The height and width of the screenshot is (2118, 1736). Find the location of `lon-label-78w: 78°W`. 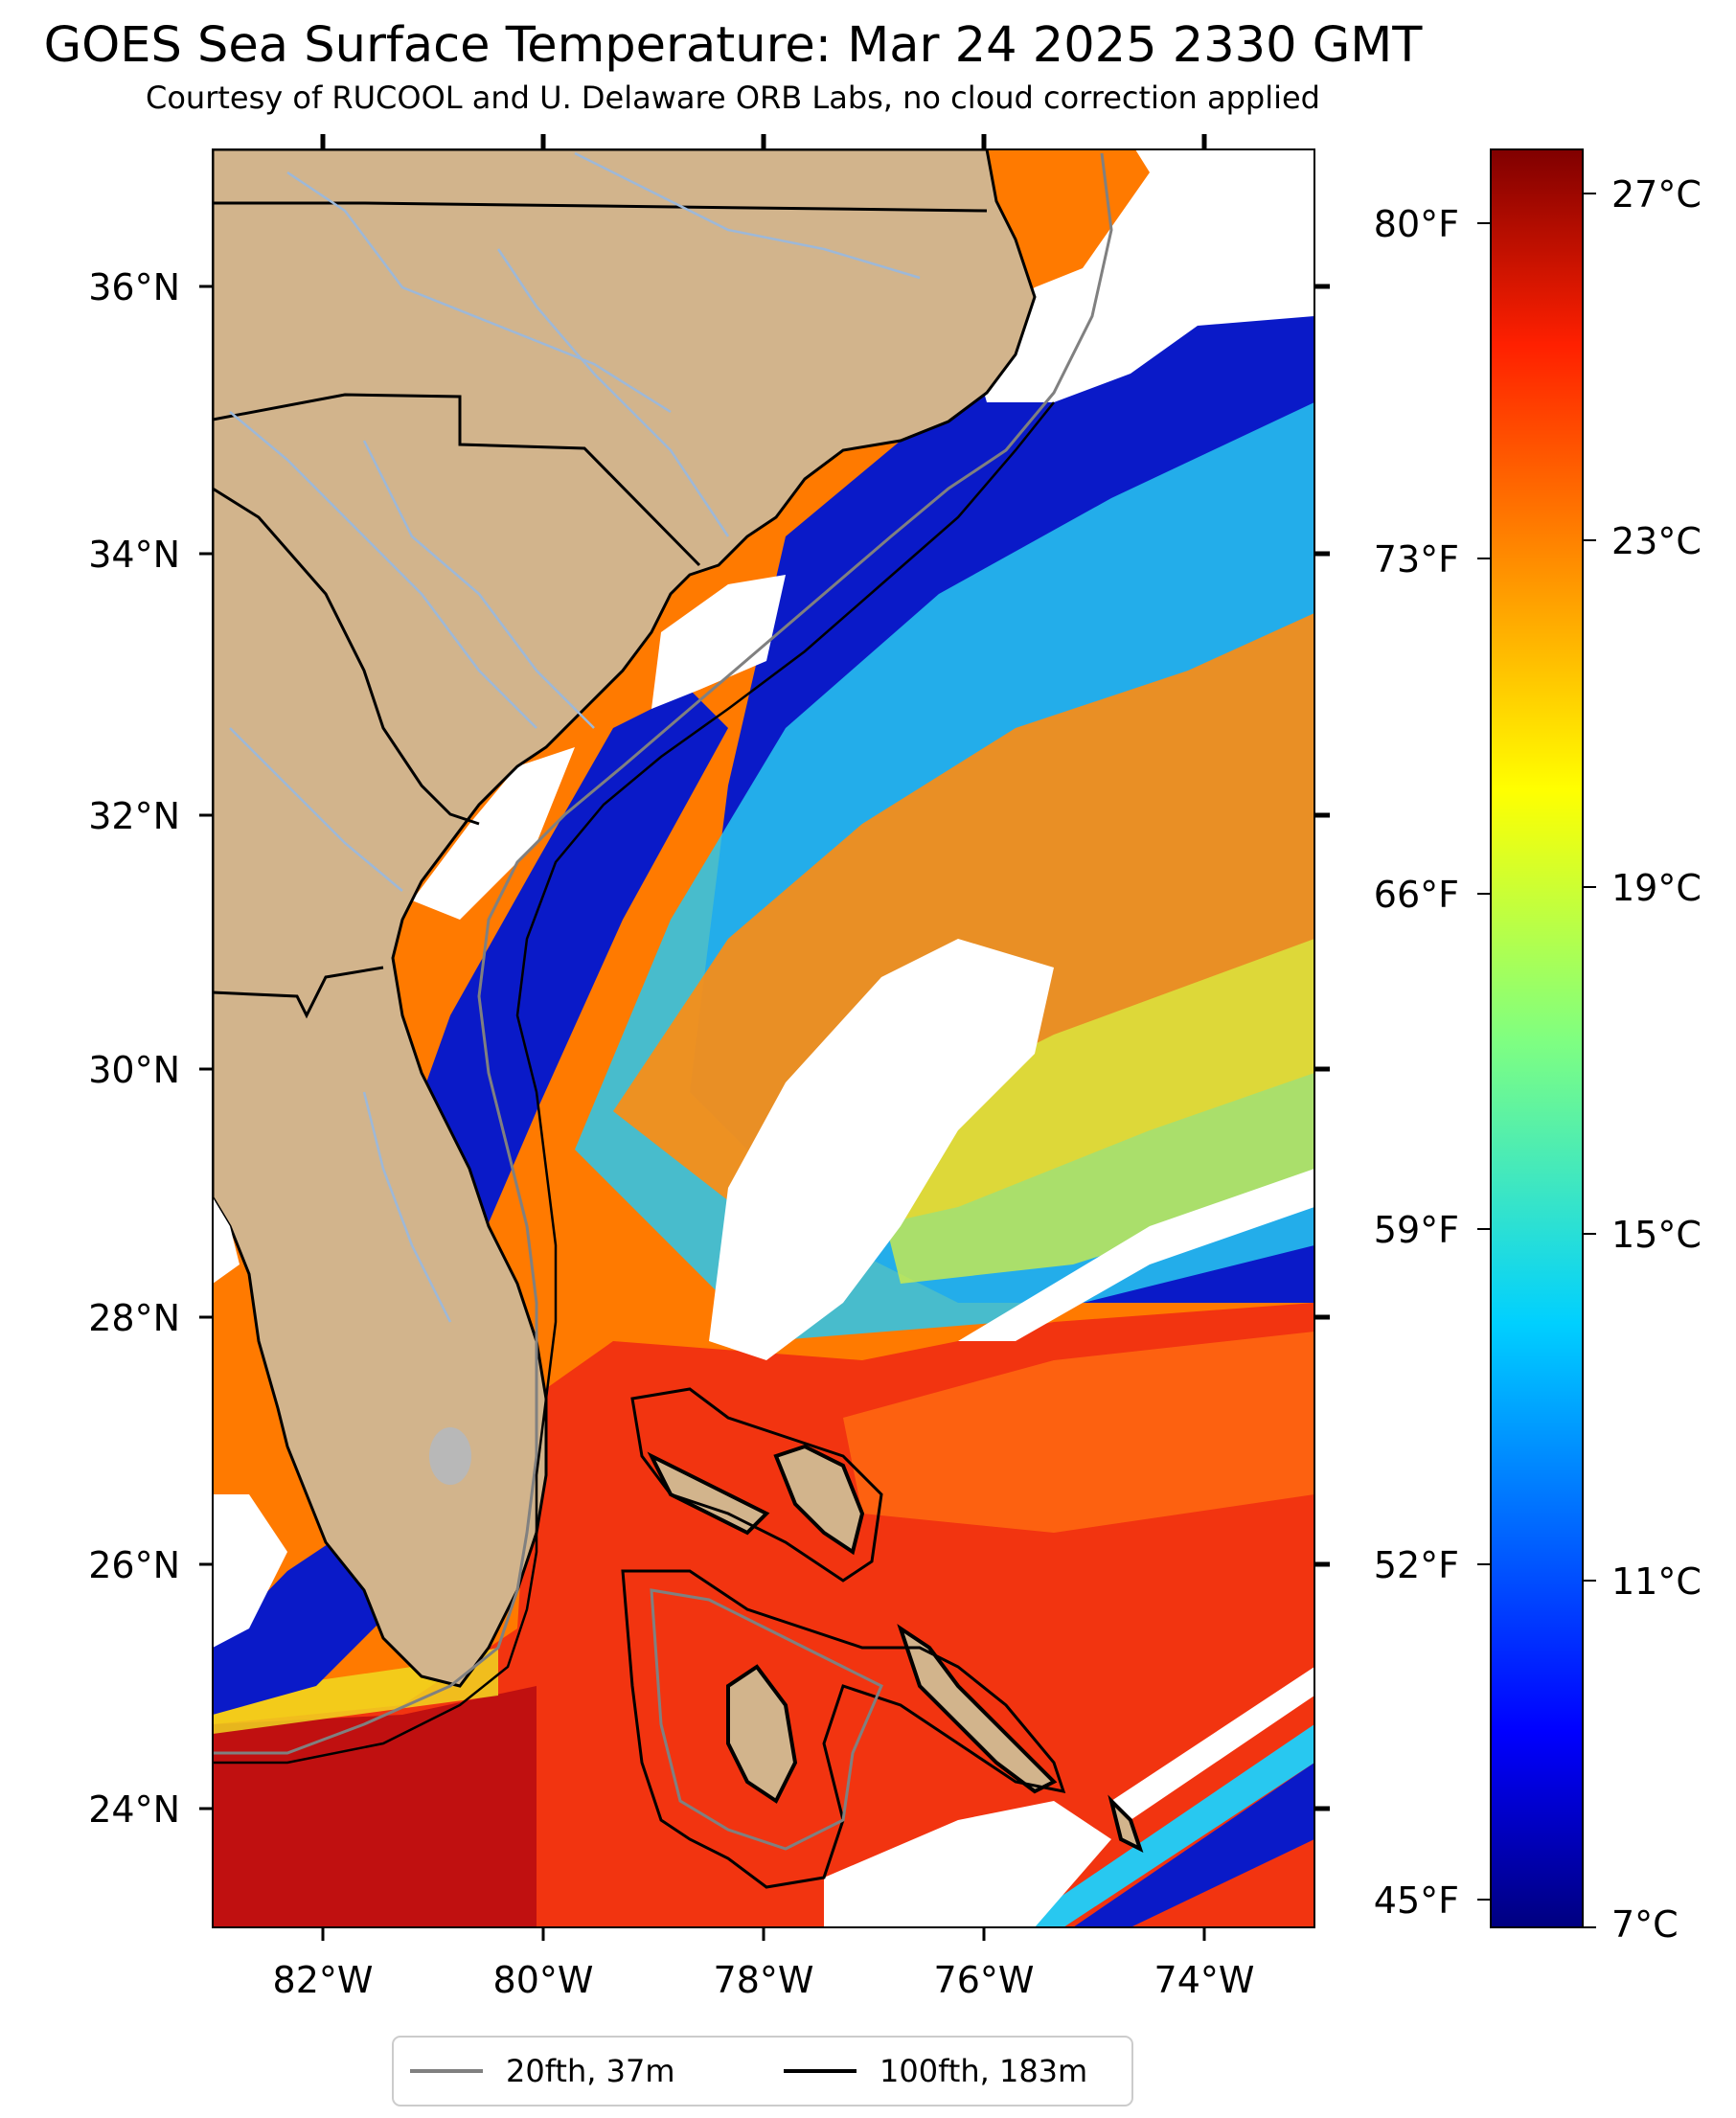

lon-label-78w: 78°W is located at coordinates (764, 1980).